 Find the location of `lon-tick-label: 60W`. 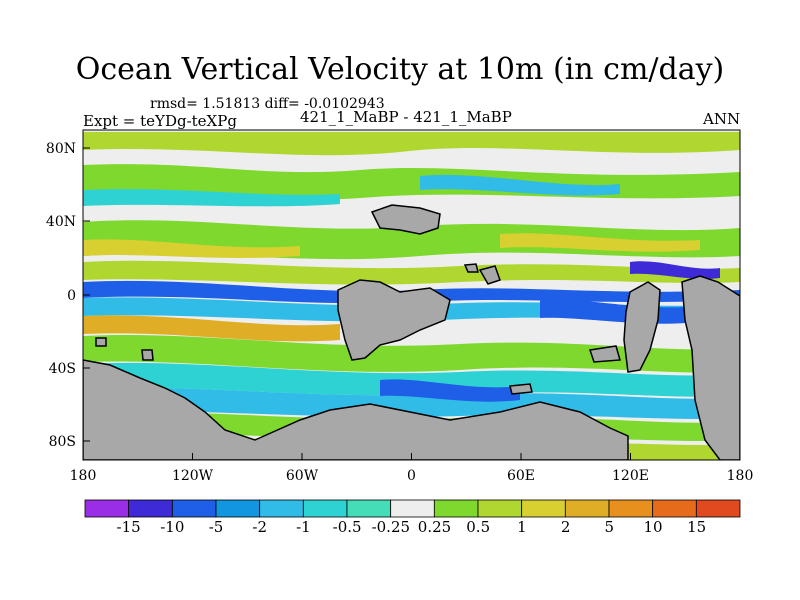

lon-tick-label: 60W is located at coordinates (302, 476).